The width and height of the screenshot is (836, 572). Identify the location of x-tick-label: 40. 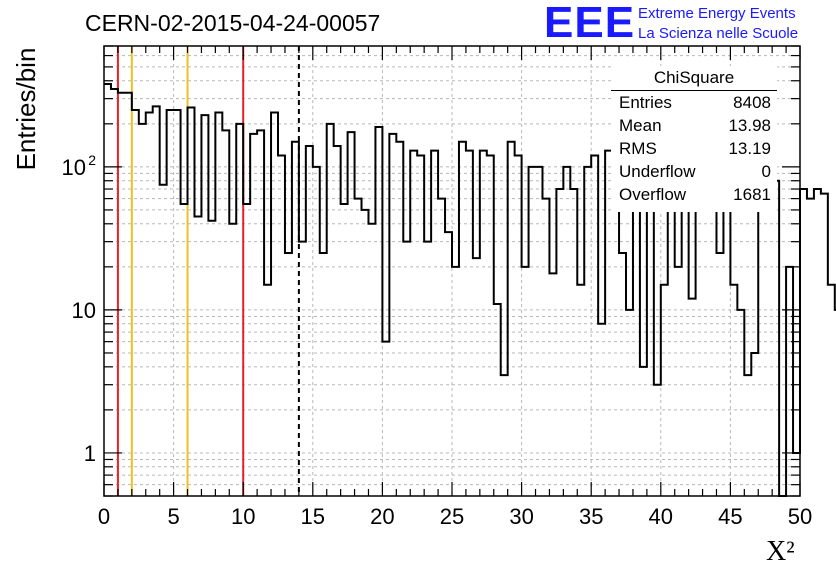
(661, 516).